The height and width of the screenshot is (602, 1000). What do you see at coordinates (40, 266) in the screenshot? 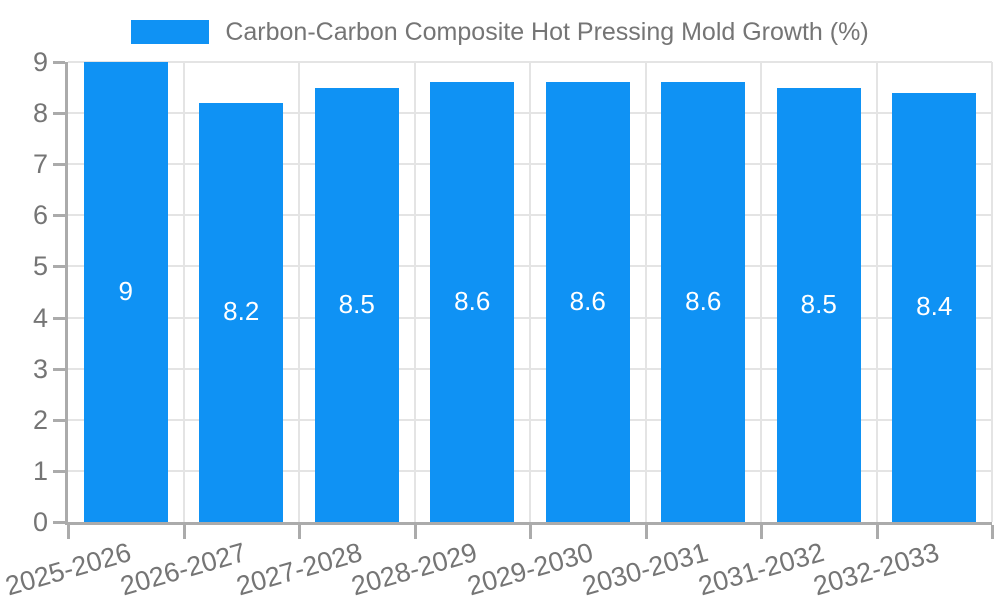
I see `y-tick-label: 5` at bounding box center [40, 266].